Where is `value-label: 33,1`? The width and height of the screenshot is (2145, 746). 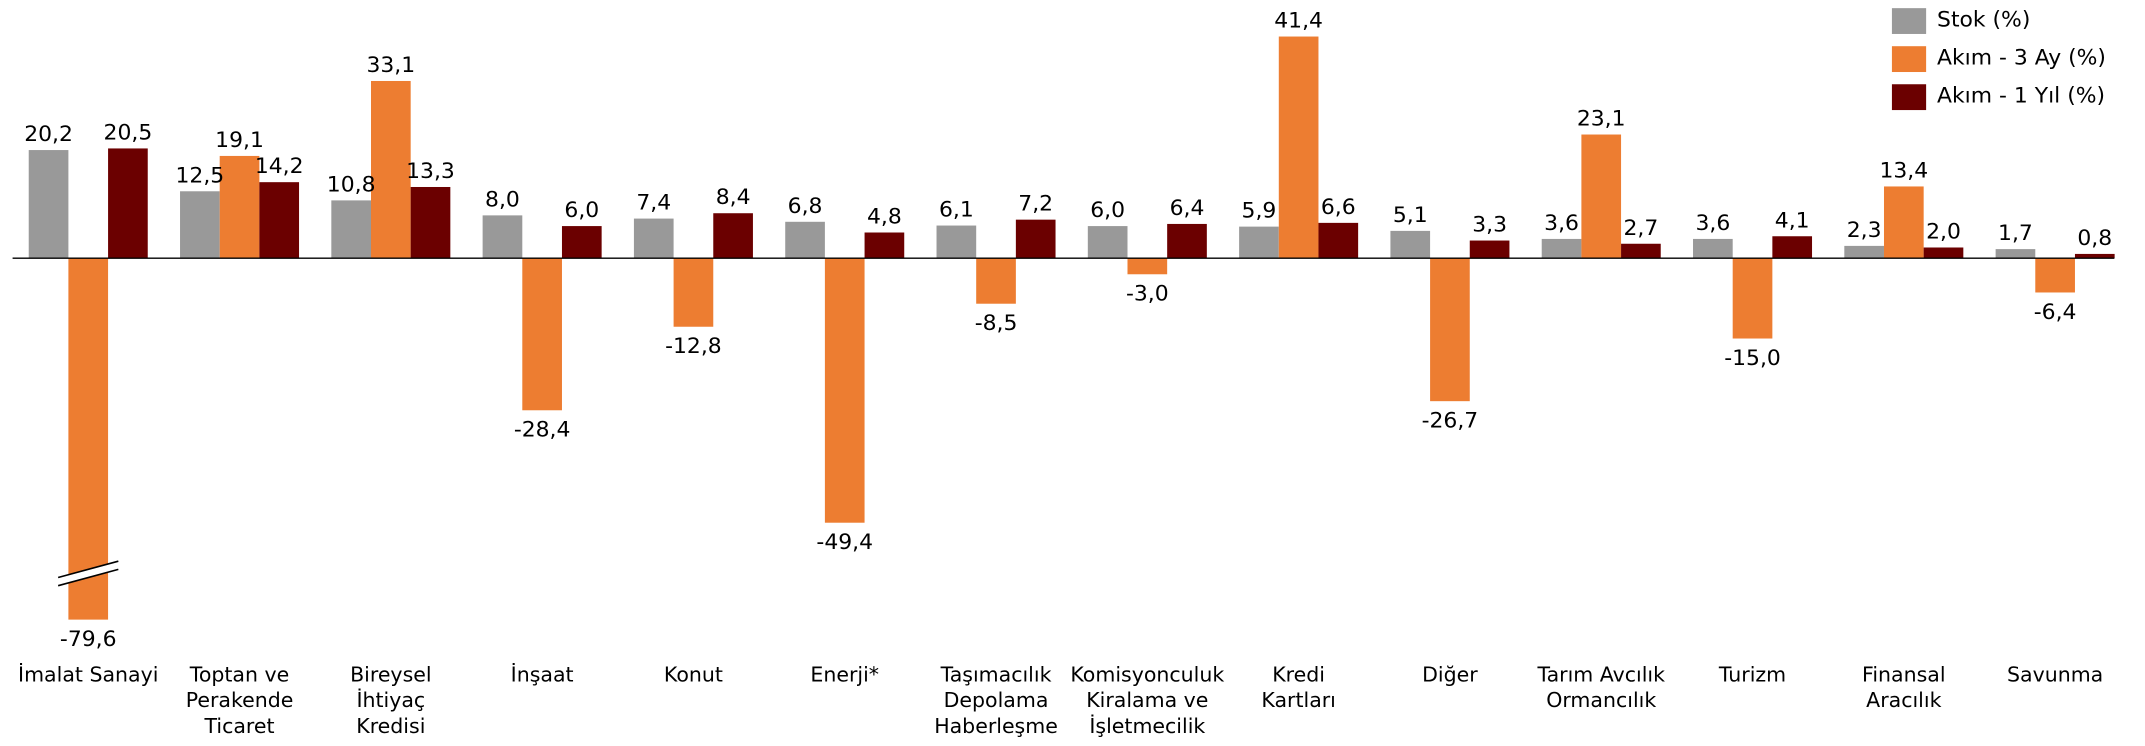 value-label: 33,1 is located at coordinates (390, 65).